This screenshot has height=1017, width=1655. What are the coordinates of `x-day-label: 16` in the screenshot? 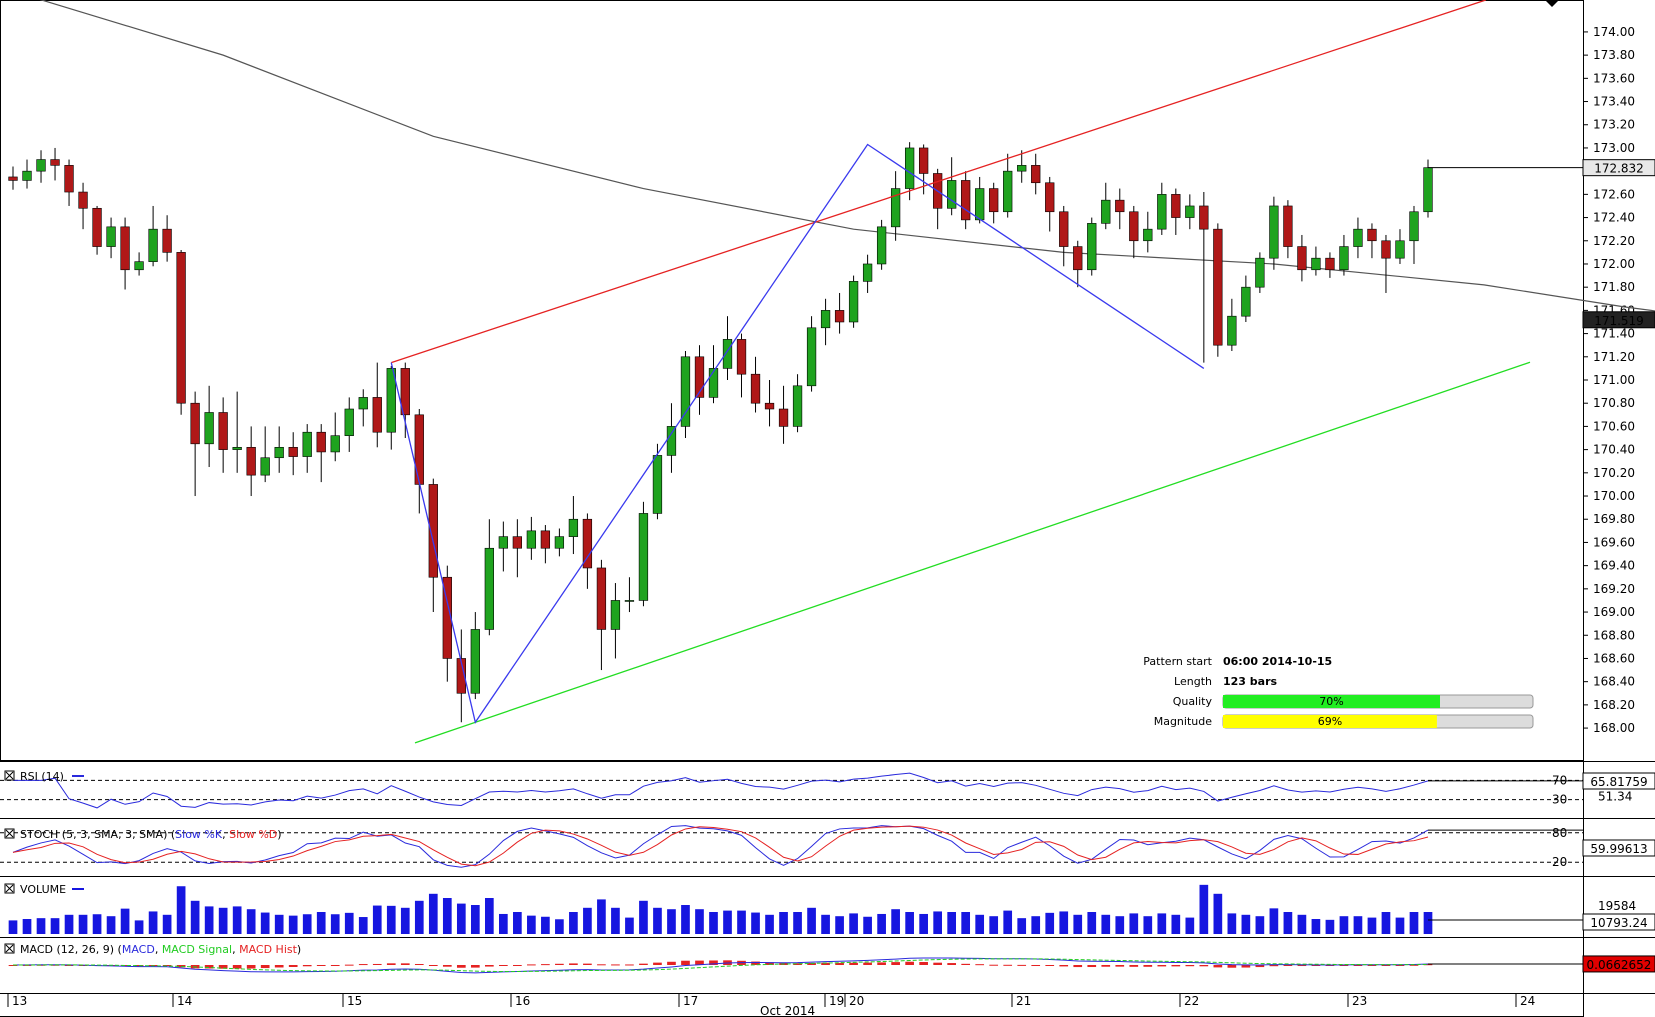 It's located at (522, 1001).